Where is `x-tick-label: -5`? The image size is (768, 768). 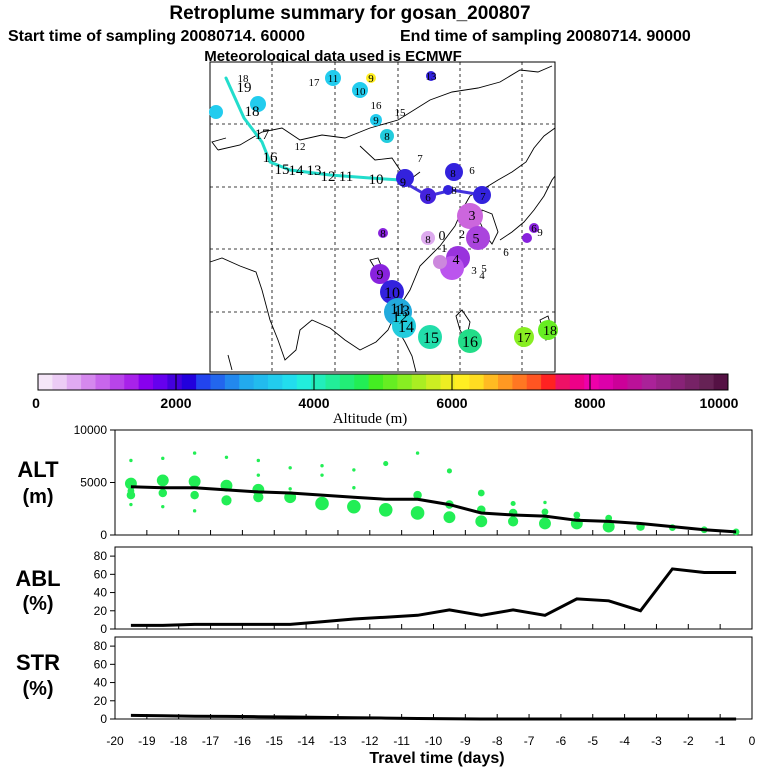 x-tick-label: -5 is located at coordinates (592, 741).